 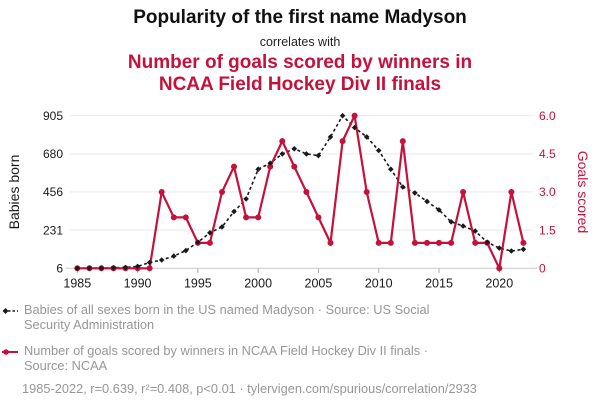 I want to click on x-tick-1990: 1990, so click(x=138, y=284).